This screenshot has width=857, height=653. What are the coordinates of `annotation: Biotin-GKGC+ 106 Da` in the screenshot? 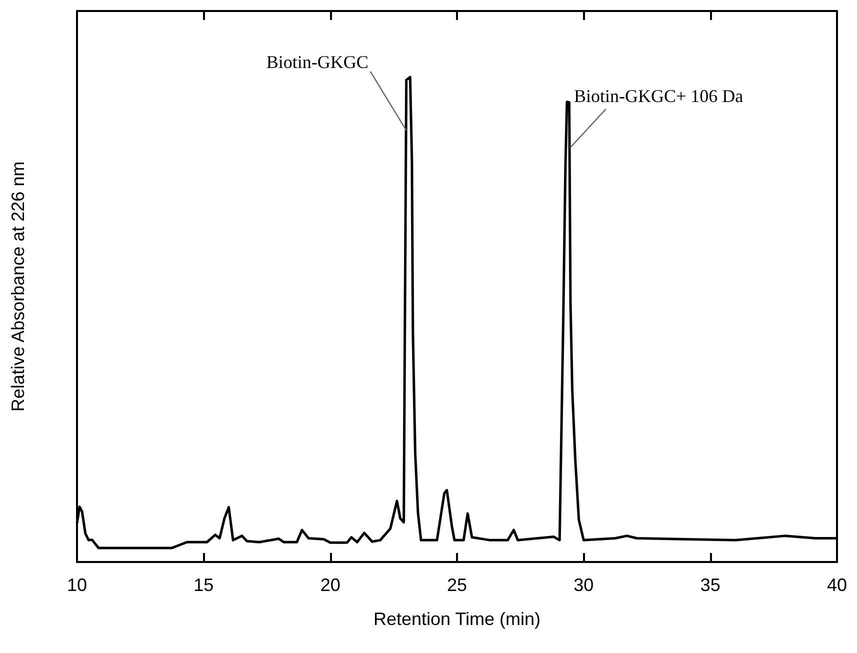 It's located at (659, 96).